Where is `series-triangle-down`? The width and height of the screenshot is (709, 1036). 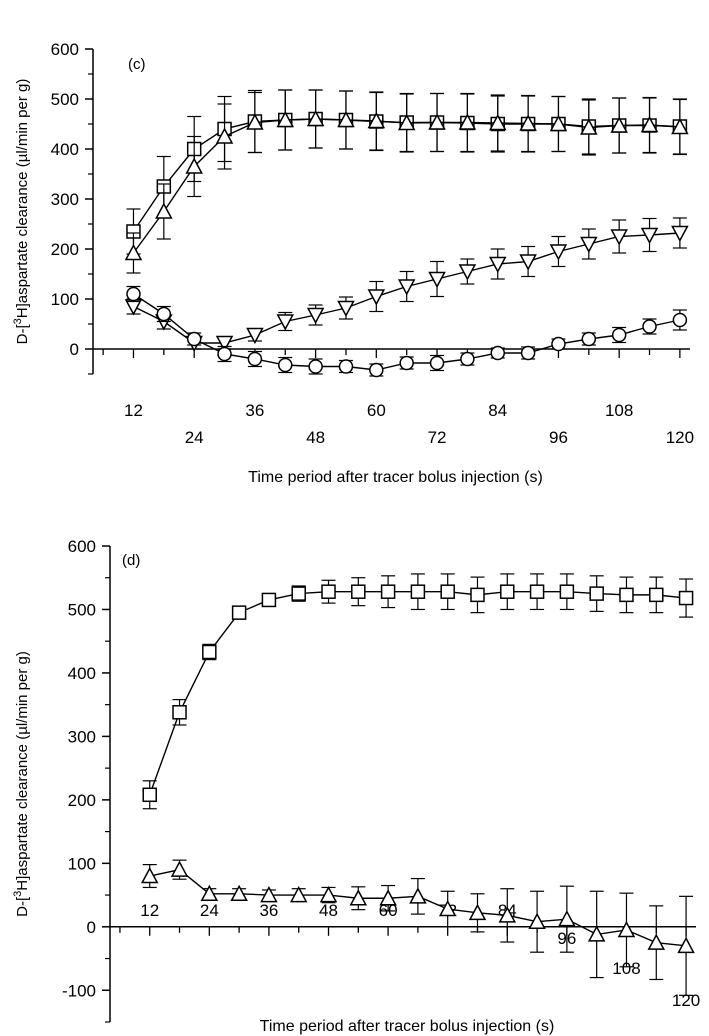 series-triangle-down is located at coordinates (406, 285).